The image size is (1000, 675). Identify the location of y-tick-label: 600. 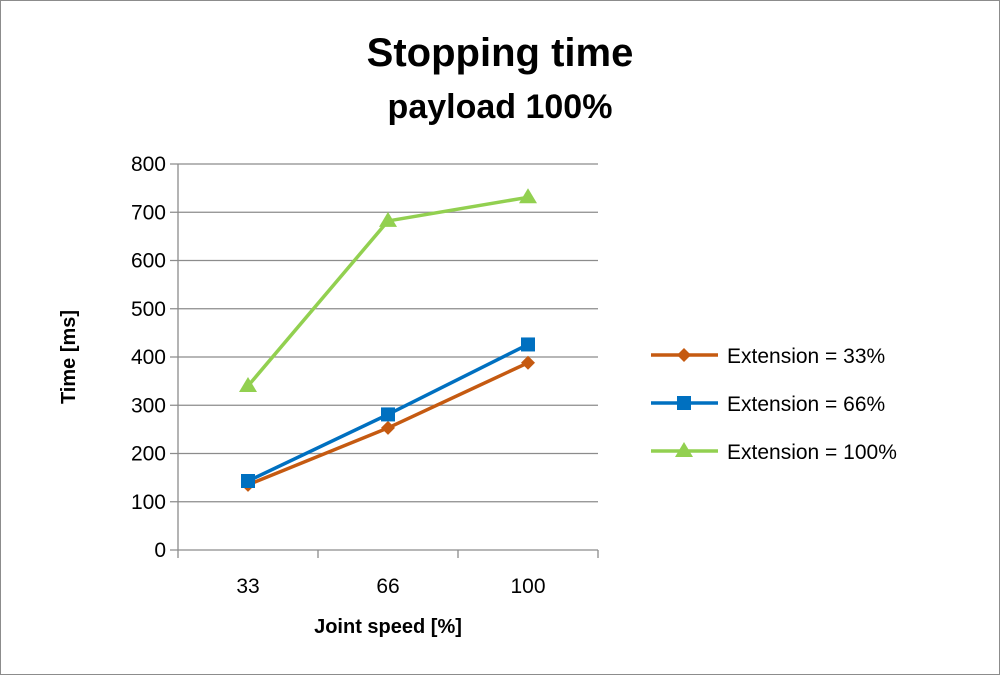
(148, 261).